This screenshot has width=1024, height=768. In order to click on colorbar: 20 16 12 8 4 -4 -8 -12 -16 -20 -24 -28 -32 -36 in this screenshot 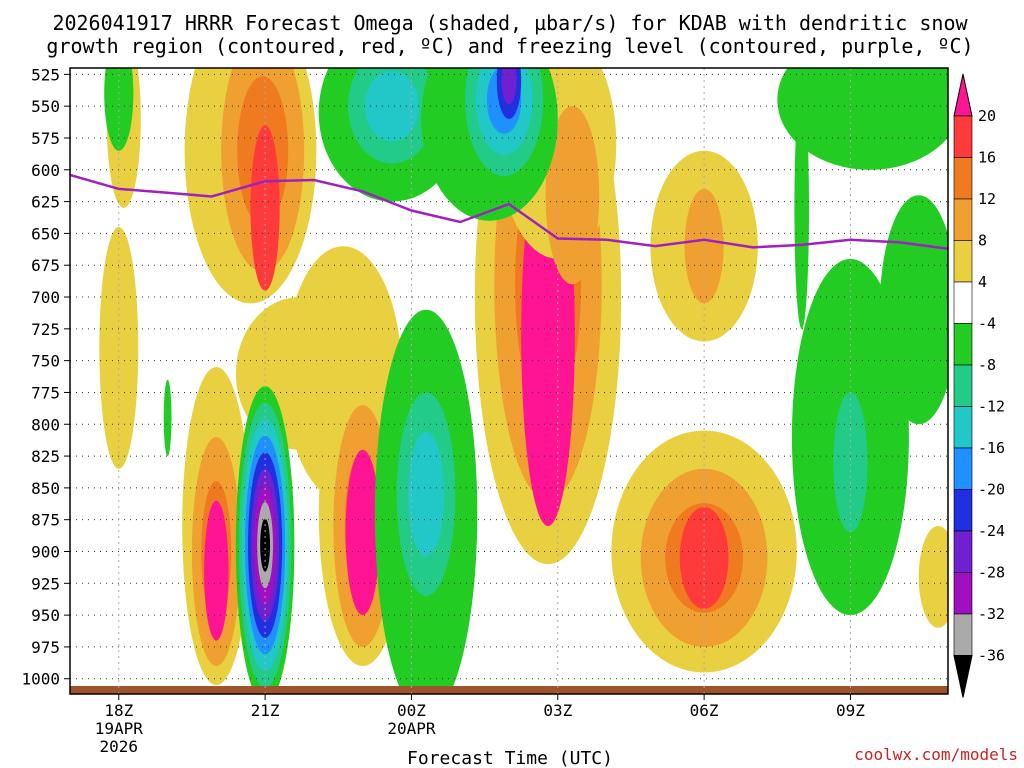, I will do `click(979, 385)`.